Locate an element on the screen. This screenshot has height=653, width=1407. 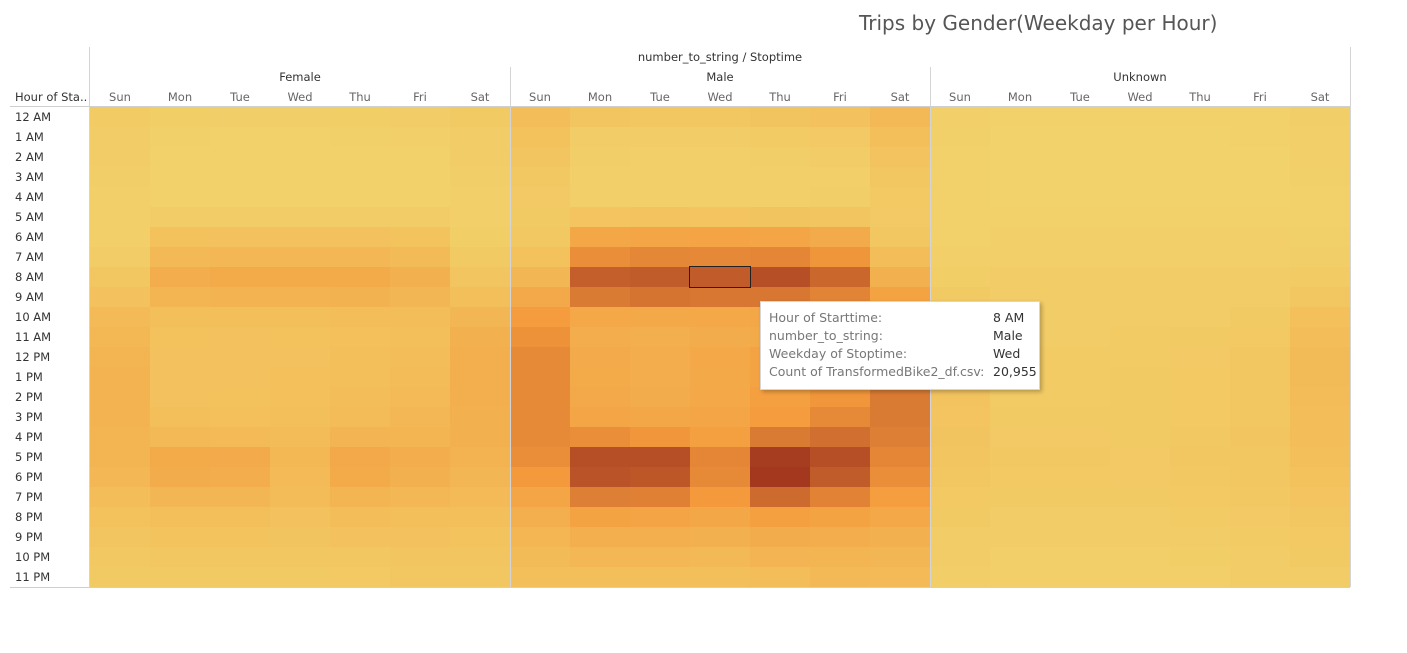
hour-tick-label: 6 AM is located at coordinates (29, 237).